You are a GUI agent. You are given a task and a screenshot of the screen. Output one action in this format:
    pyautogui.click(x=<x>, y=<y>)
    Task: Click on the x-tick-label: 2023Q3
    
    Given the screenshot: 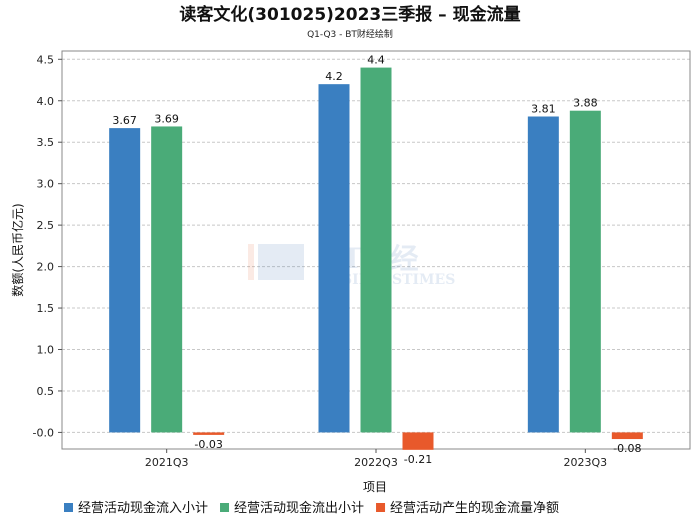 What is the action you would take?
    pyautogui.click(x=586, y=462)
    